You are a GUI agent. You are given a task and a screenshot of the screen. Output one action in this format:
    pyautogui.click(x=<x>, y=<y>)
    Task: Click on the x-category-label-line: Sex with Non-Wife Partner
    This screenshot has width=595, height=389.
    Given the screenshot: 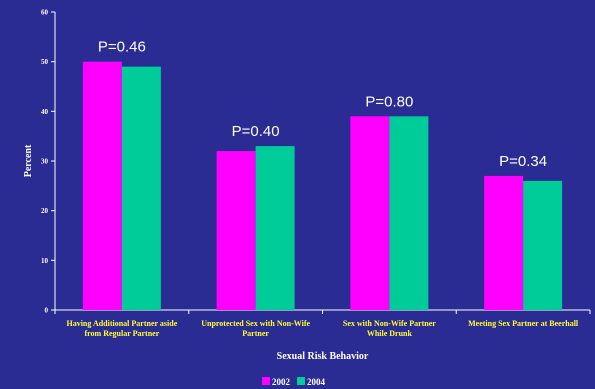 What is the action you would take?
    pyautogui.click(x=389, y=323)
    